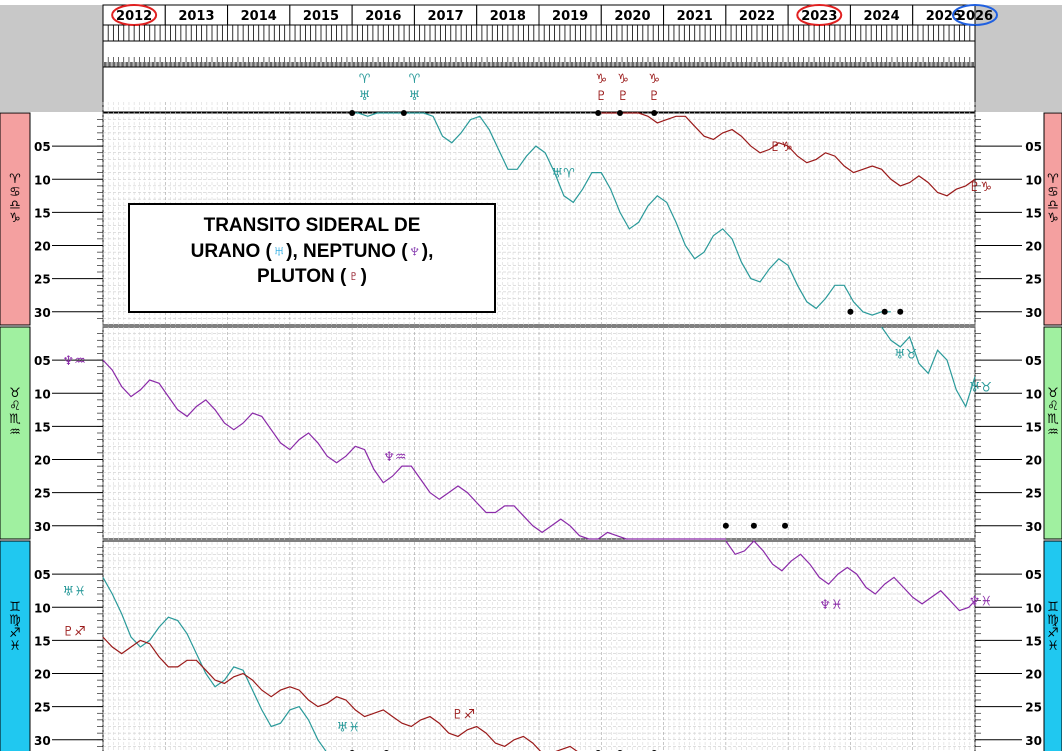 This screenshot has height=751, width=1062. Describe the element at coordinates (15, 419) in the screenshot. I see `band-sign-left-1-2: ♏` at that location.